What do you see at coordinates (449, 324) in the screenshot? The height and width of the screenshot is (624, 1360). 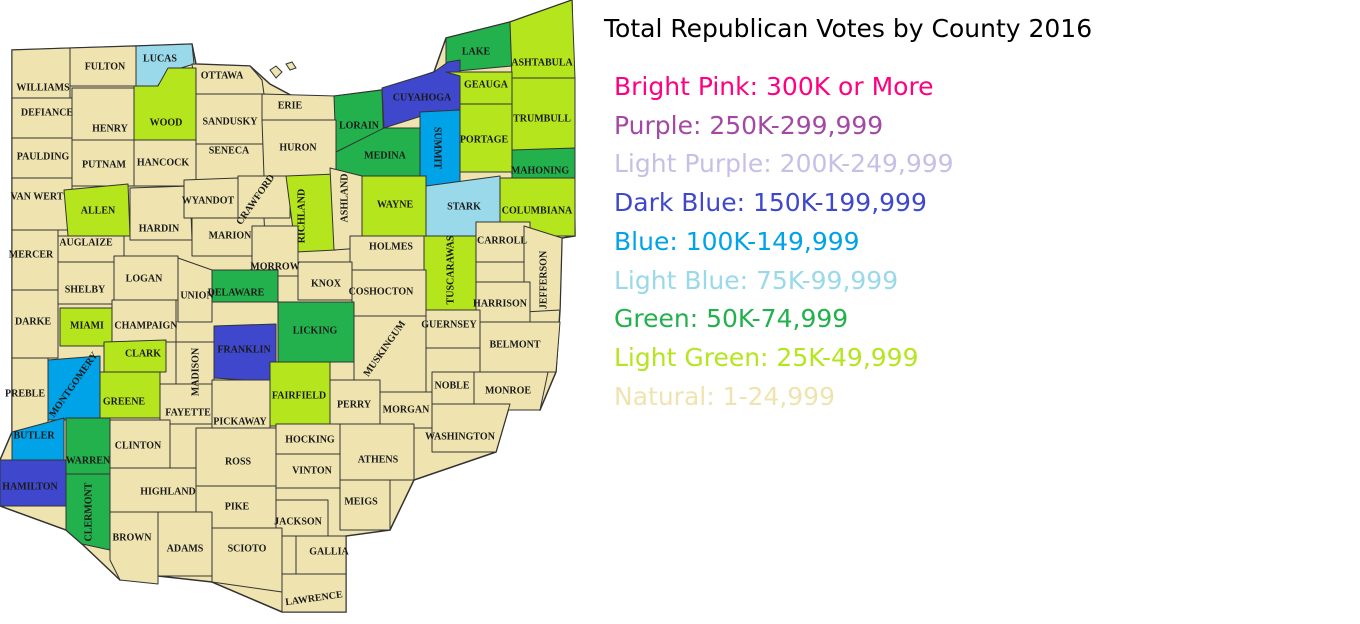 I see `county-label-guernsey: GUERNSEY` at bounding box center [449, 324].